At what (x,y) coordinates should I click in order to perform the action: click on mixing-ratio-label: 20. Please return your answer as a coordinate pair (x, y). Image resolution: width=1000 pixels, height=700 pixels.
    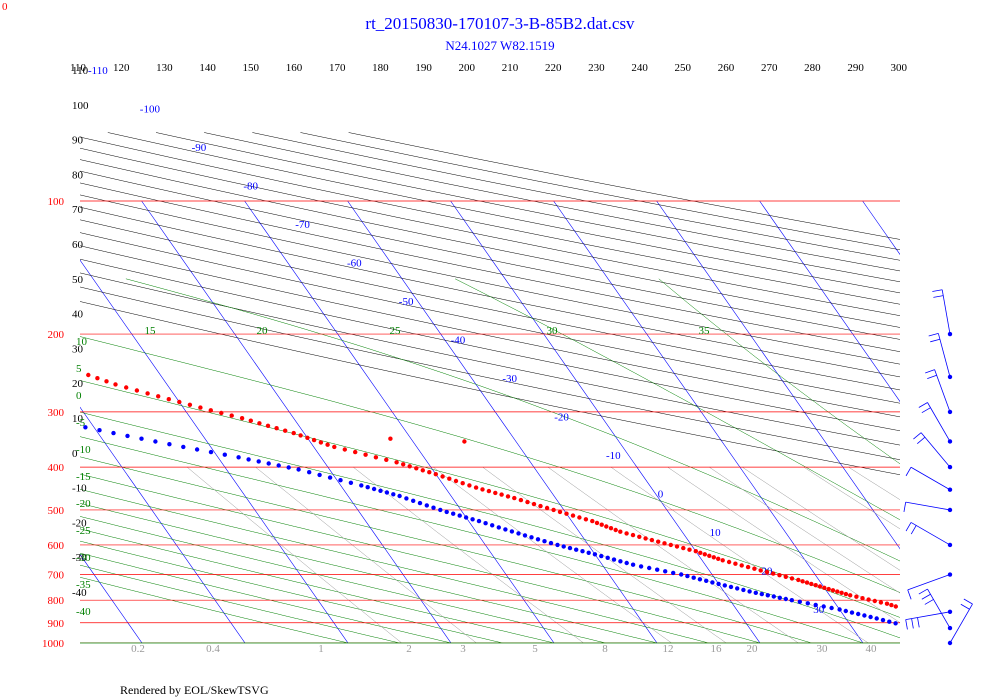
    Looking at the image, I should click on (753, 649).